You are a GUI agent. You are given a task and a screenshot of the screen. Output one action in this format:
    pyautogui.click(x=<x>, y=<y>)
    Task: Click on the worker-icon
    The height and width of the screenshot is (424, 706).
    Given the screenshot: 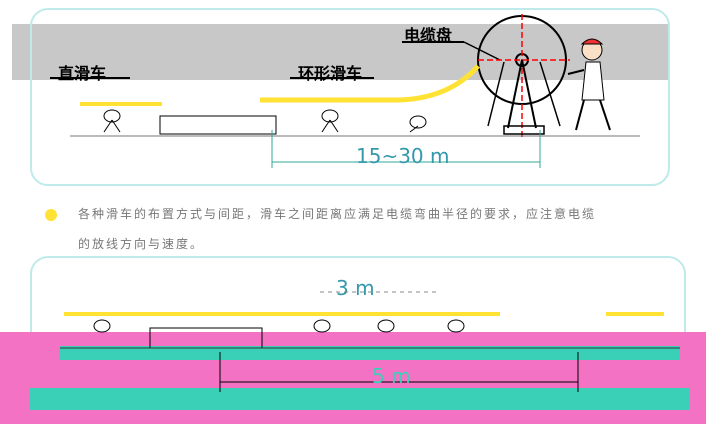 What is the action you would take?
    pyautogui.click(x=589, y=84)
    